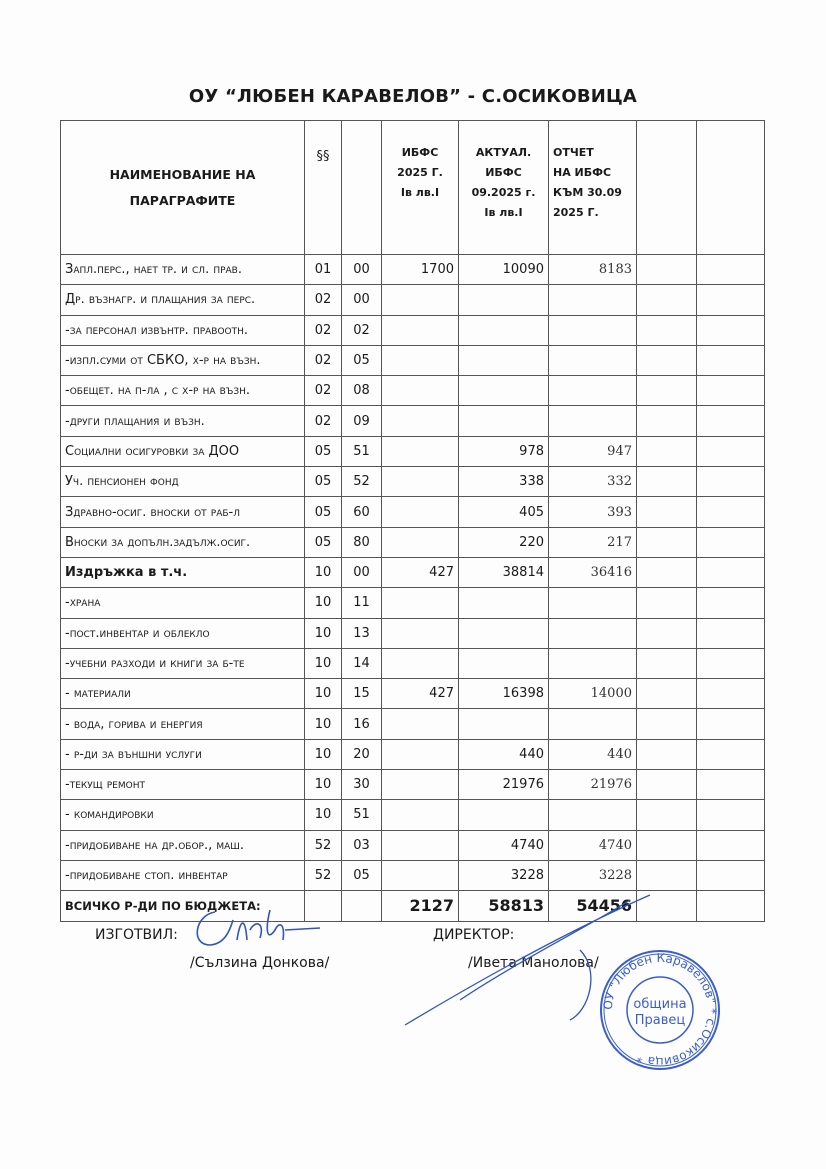  What do you see at coordinates (576, 212) in the screenshot?
I see `header-line: 2025 Г.` at bounding box center [576, 212].